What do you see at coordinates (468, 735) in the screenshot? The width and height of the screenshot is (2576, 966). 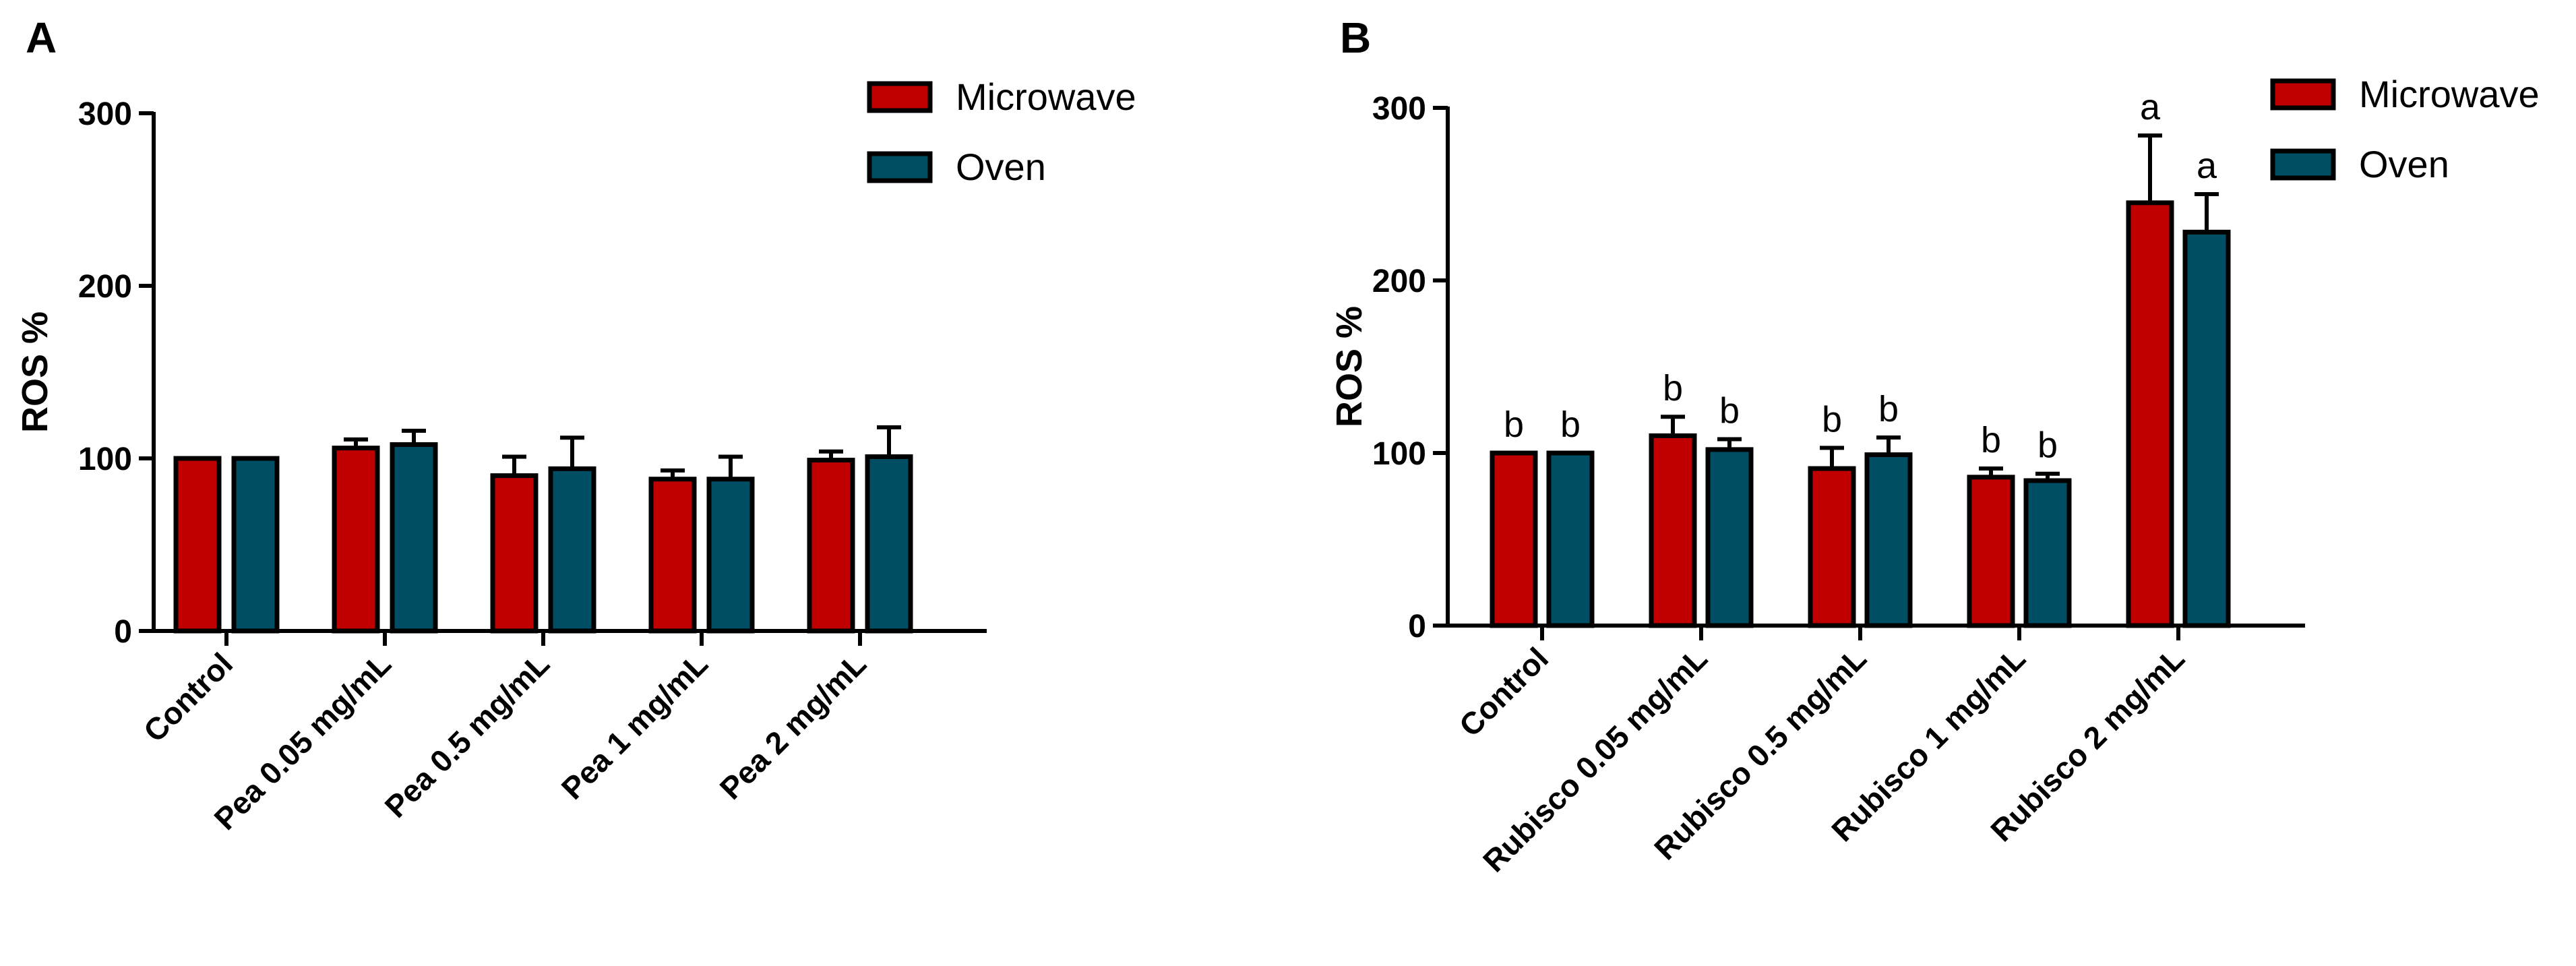 I see `x-tick-label: Pea 0.5 mg/mL` at bounding box center [468, 735].